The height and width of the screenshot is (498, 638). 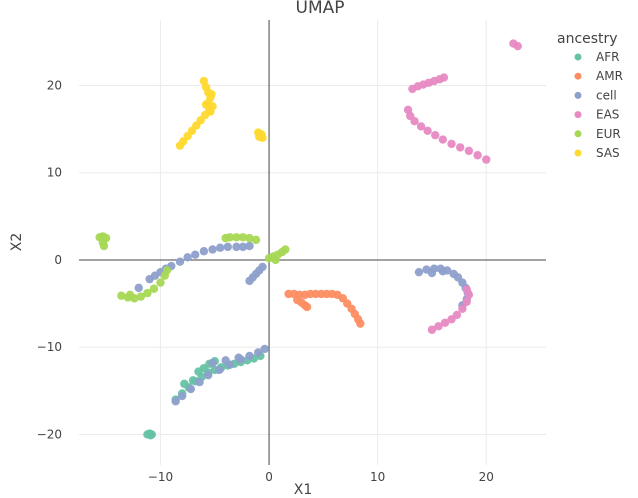 I want to click on series-eas, so click(x=462, y=186).